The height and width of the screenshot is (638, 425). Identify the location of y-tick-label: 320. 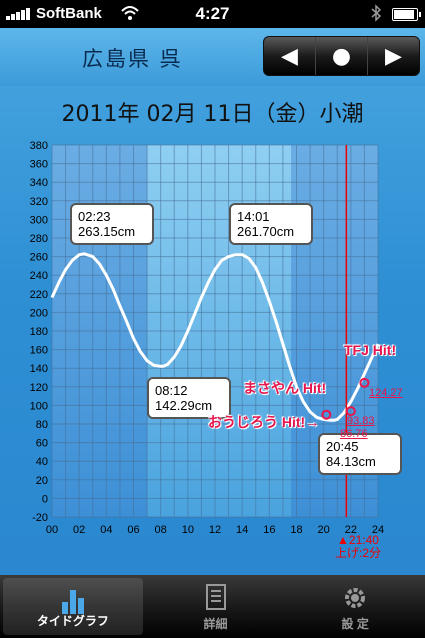
(39, 202).